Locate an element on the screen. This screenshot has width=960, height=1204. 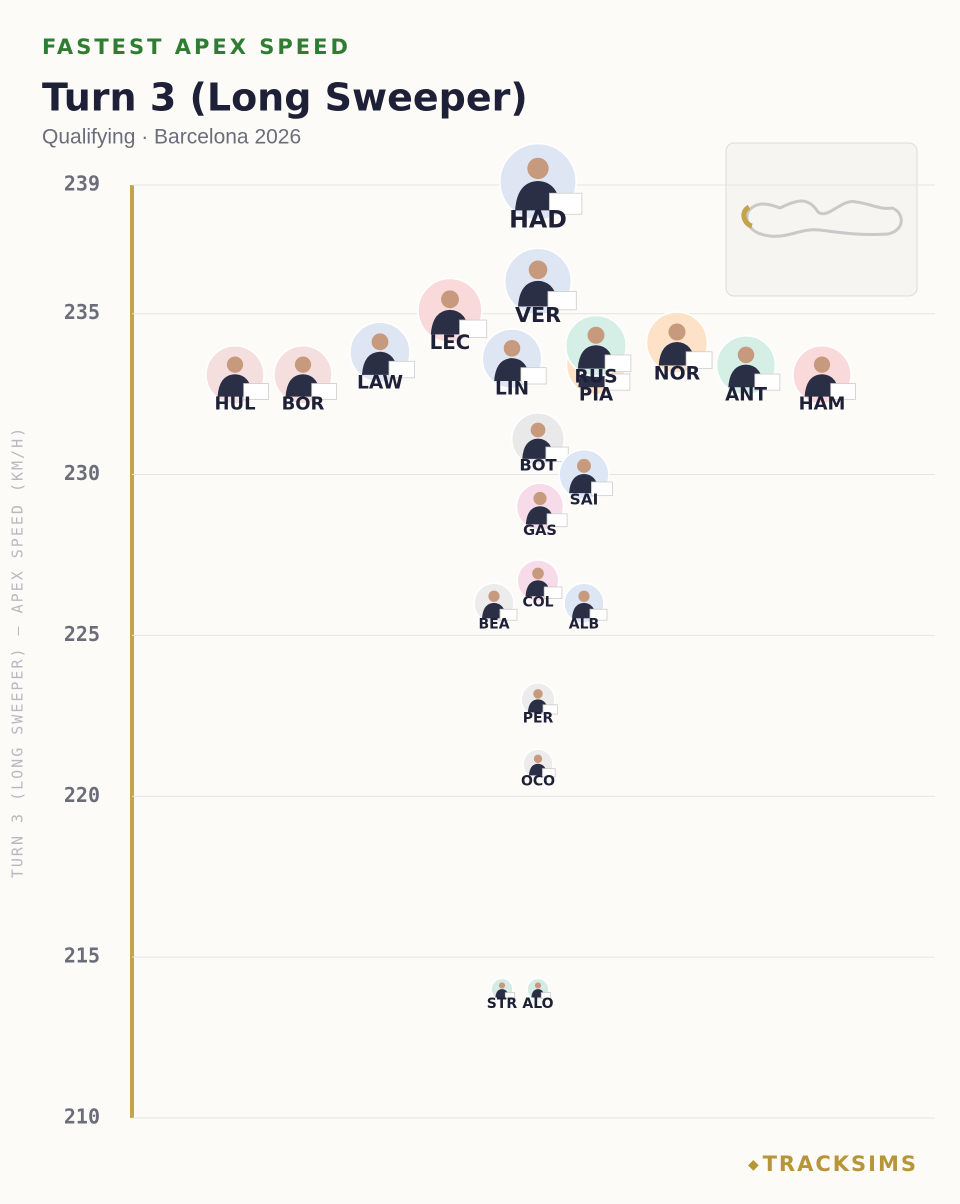
kicker: FASTEST APEX SPEED is located at coordinates (196, 47).